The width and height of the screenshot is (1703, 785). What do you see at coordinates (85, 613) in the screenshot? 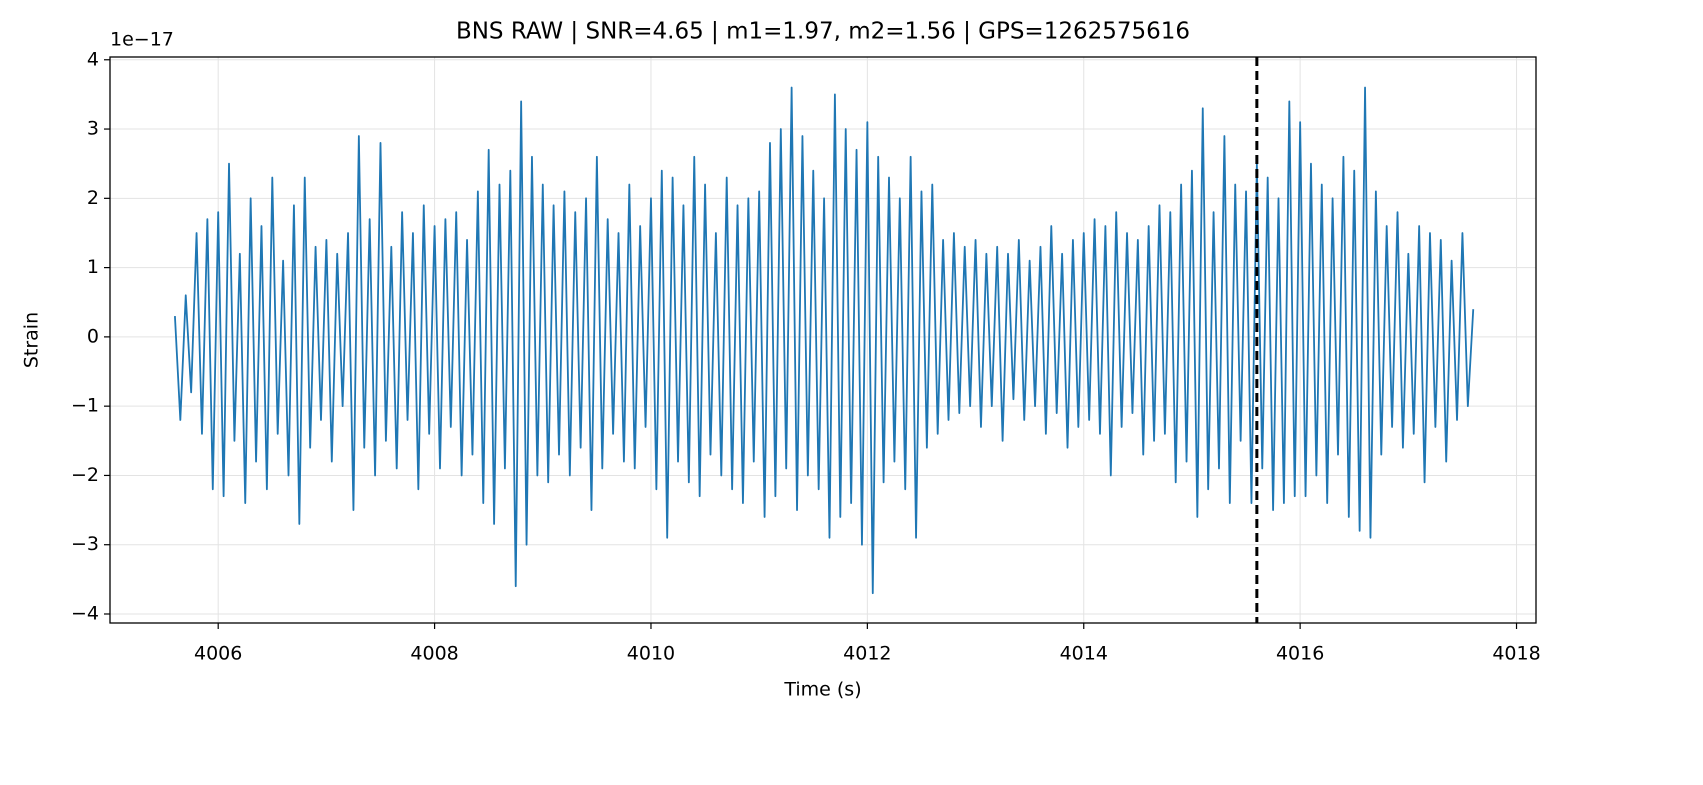
I see `y-tick-label: −4` at bounding box center [85, 613].